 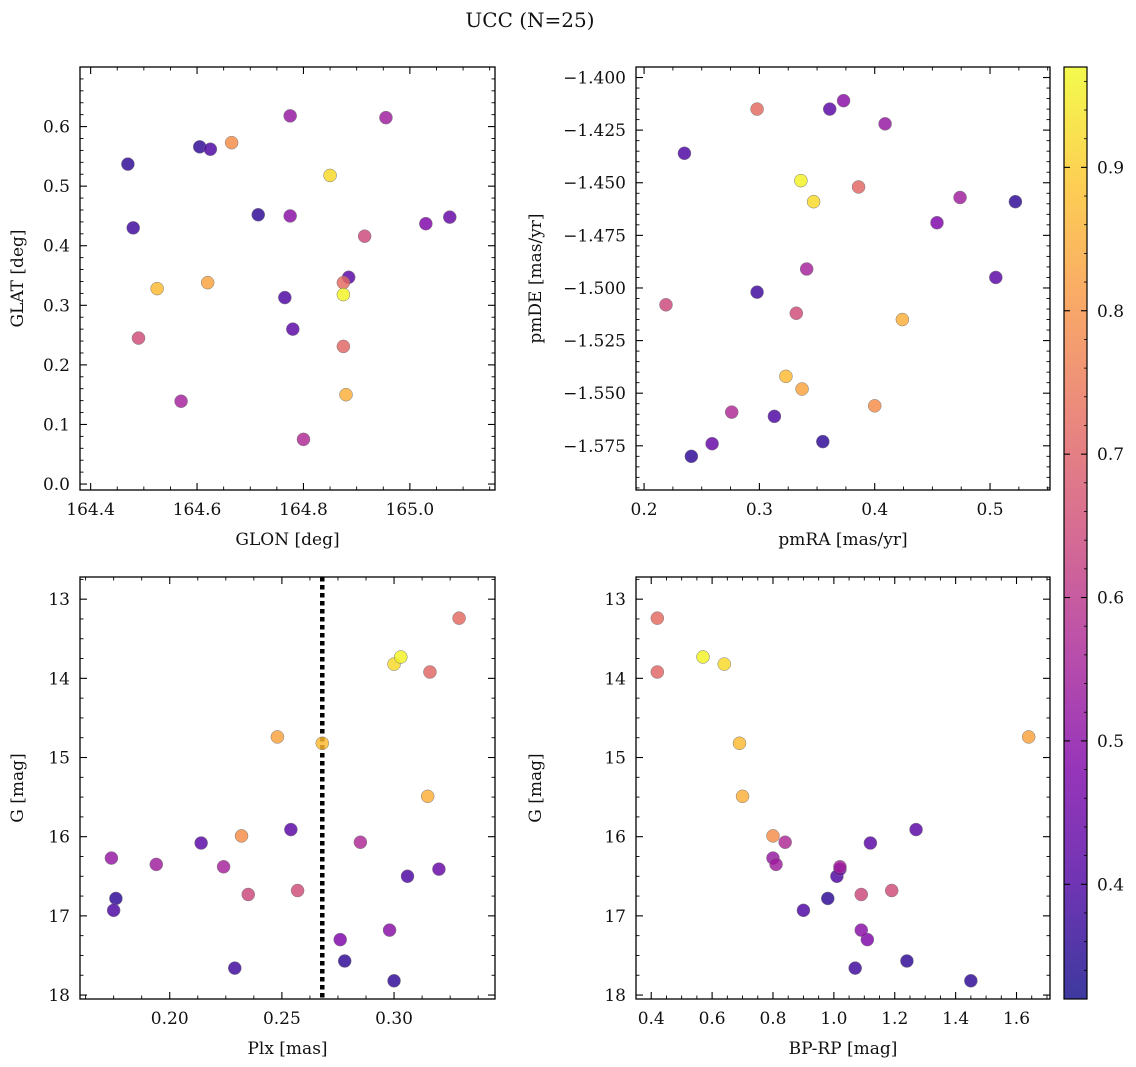 I want to click on y-tick-label: −1.575, so click(x=594, y=447).